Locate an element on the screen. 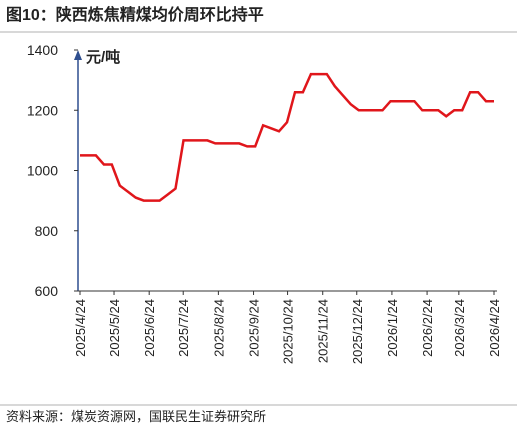  source-note: 资料来源：煤炭资源网，国联民生证券研究所 is located at coordinates (136, 416).